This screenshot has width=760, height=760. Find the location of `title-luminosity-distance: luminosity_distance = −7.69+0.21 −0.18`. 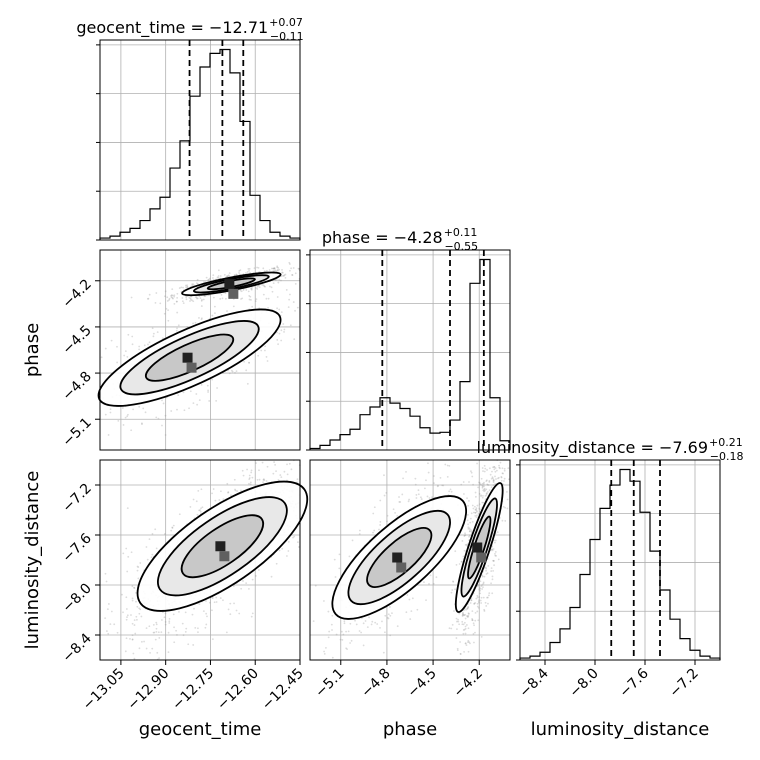

title-luminosity-distance: luminosity_distance = −7.69+0.21 −0.18 is located at coordinates (610, 449).